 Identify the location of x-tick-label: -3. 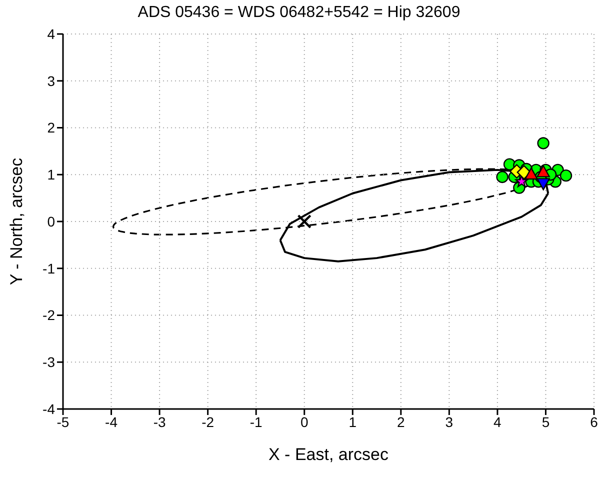
(159, 422).